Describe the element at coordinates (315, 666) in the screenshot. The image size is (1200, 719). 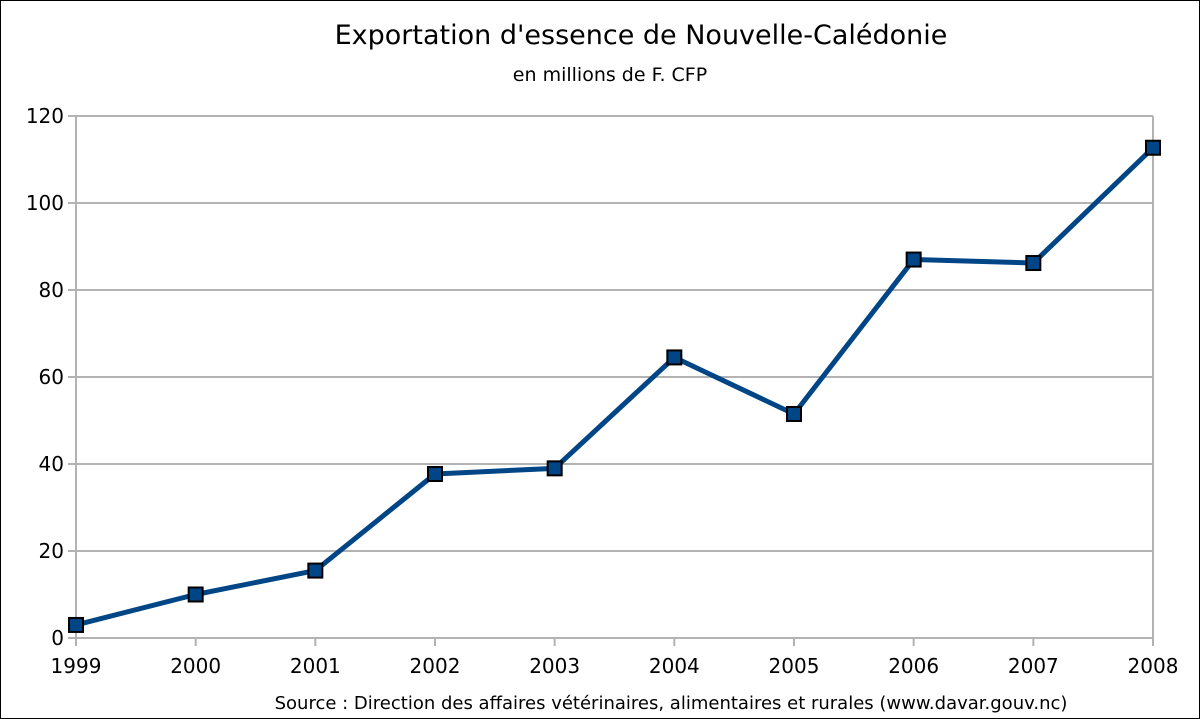
I see `x-tick-label-2001: 2001` at that location.